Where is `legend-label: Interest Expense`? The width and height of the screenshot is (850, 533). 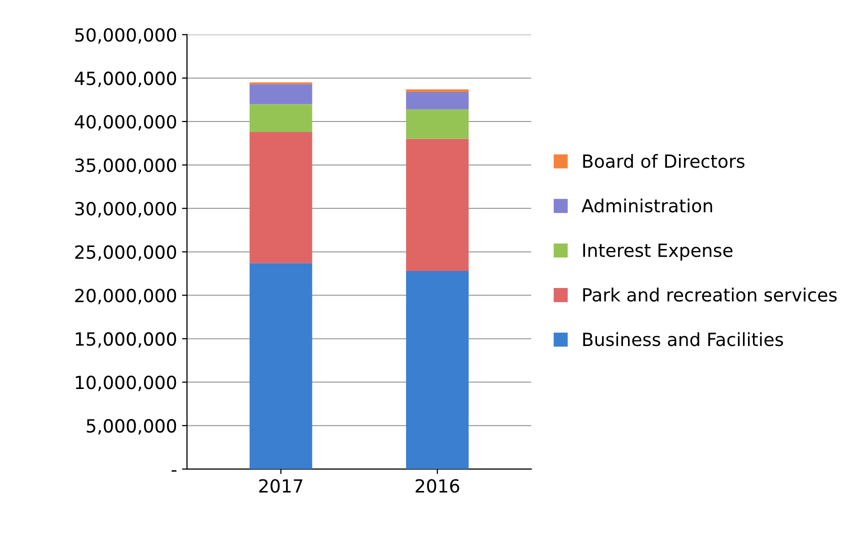
legend-label: Interest Expense is located at coordinates (657, 252).